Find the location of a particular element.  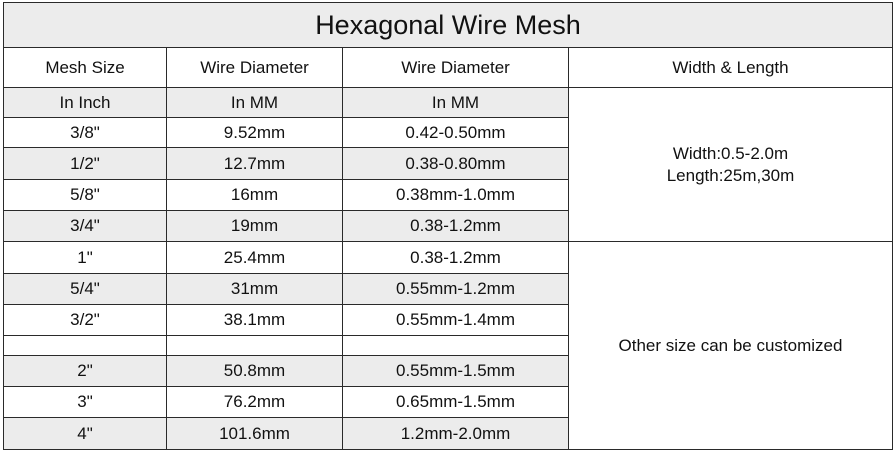

mesh-size-cell: 3" is located at coordinates (85, 402).